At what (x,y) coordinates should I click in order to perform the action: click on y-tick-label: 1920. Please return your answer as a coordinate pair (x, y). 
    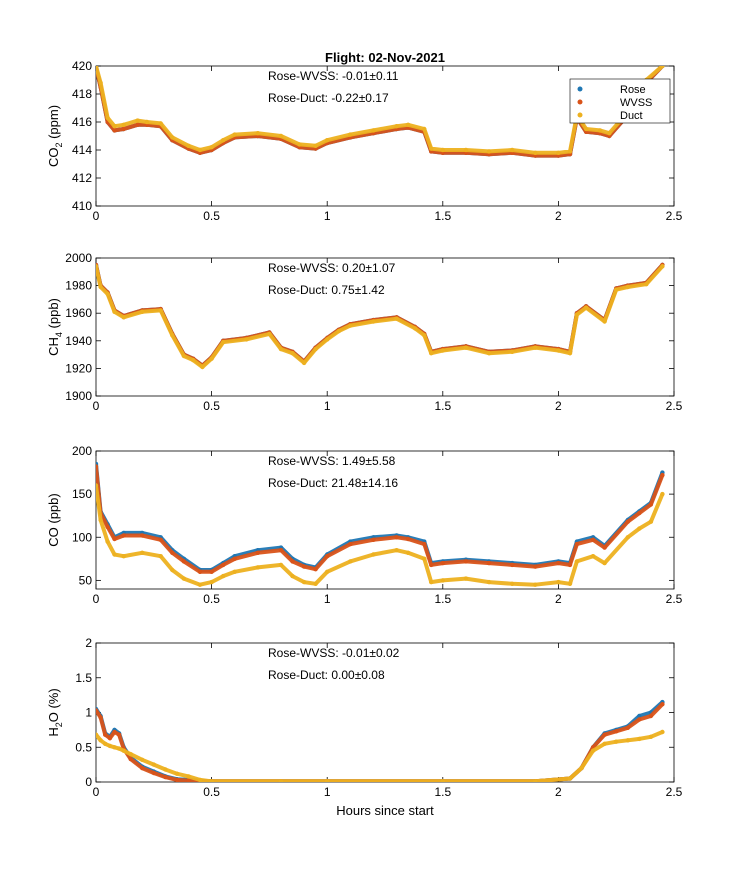
    Looking at the image, I should click on (78, 368).